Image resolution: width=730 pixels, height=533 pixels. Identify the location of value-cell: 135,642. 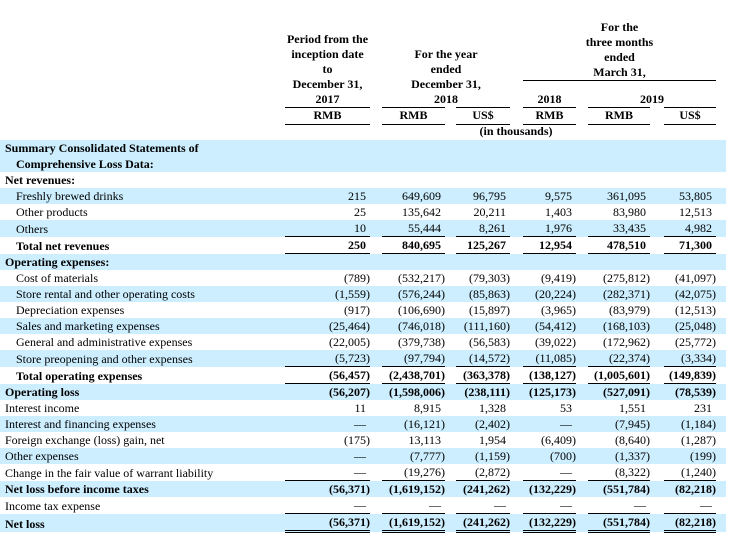
(413, 212).